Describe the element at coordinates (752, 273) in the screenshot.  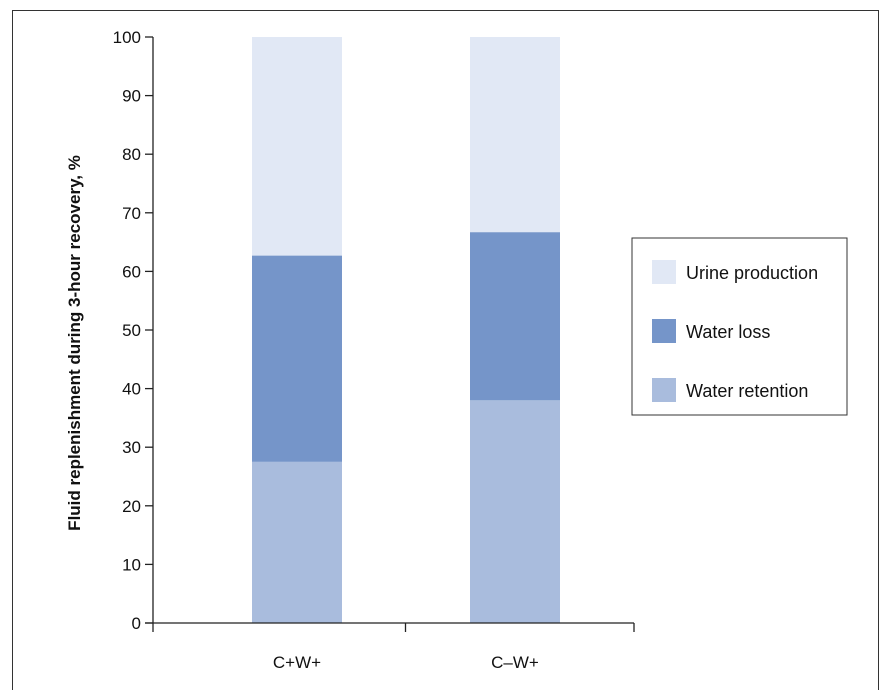
I see `legend-label-urine-production: Urine production` at that location.